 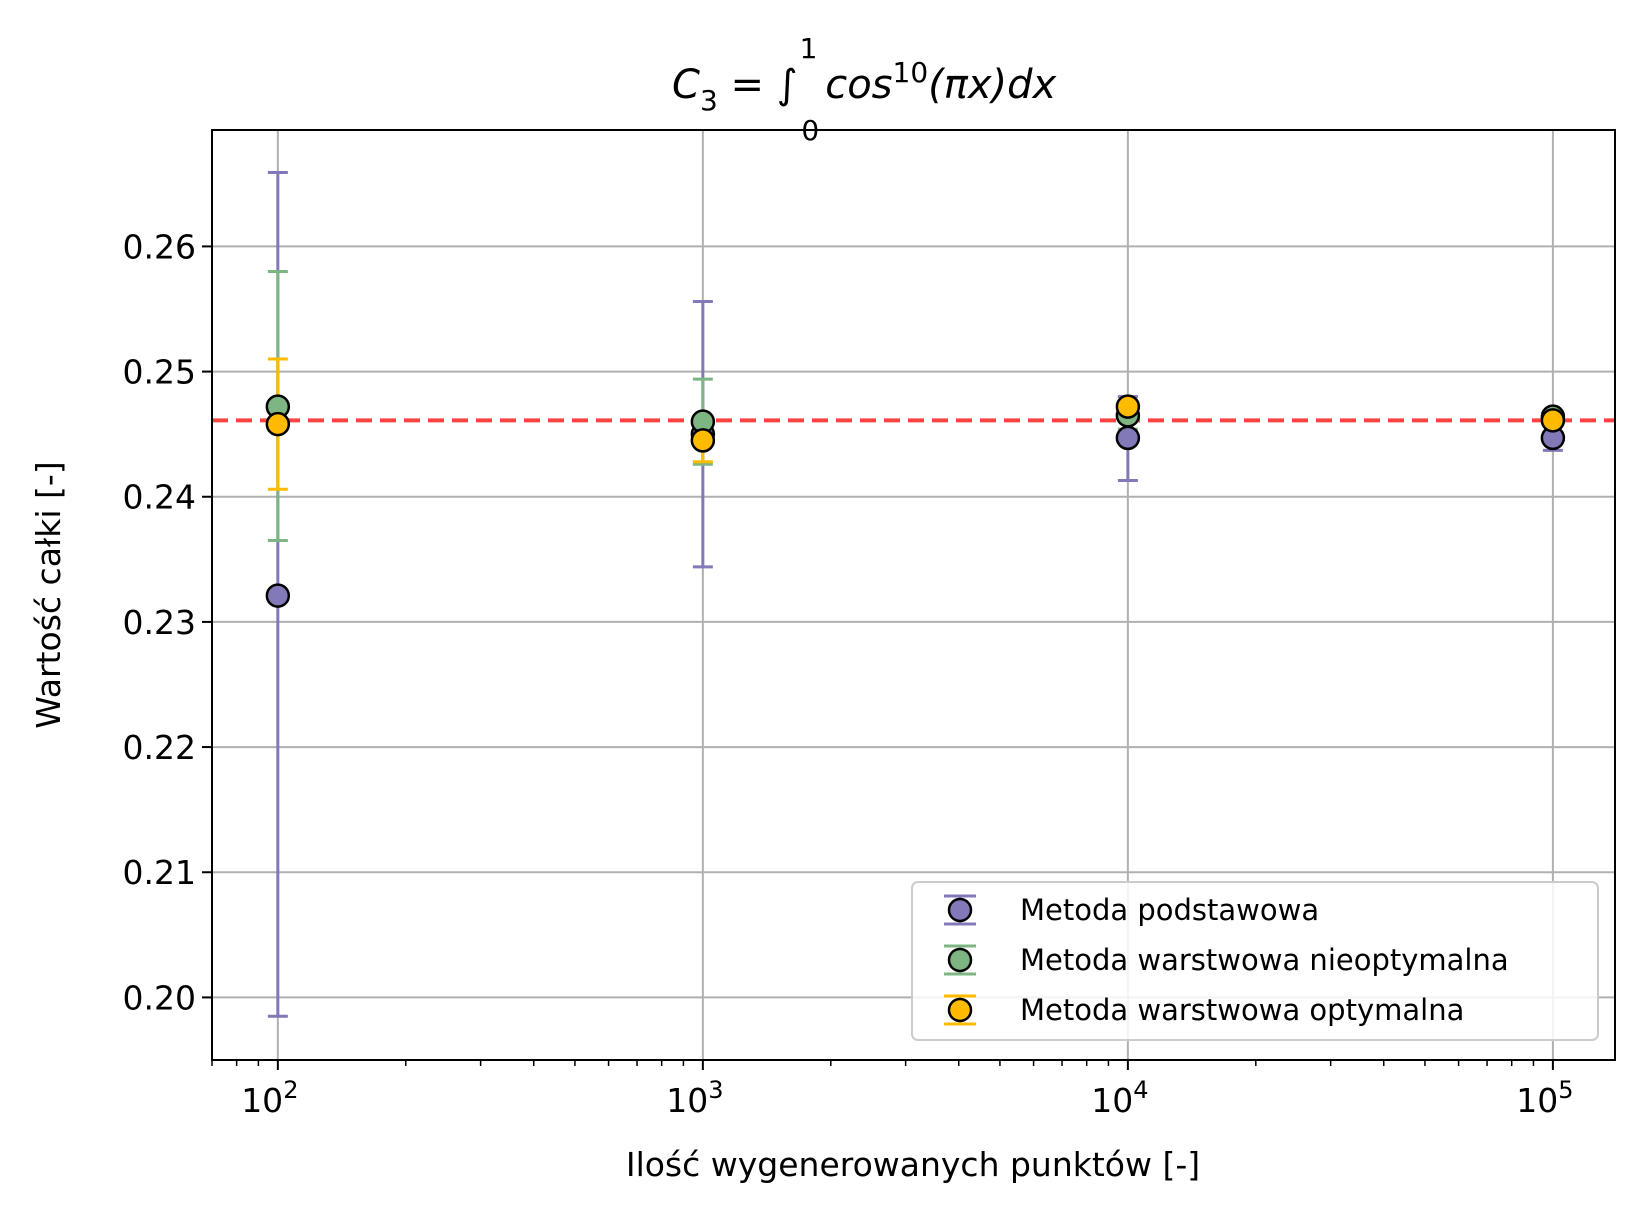 I want to click on x-tick-label: 10³, so click(x=694, y=1098).